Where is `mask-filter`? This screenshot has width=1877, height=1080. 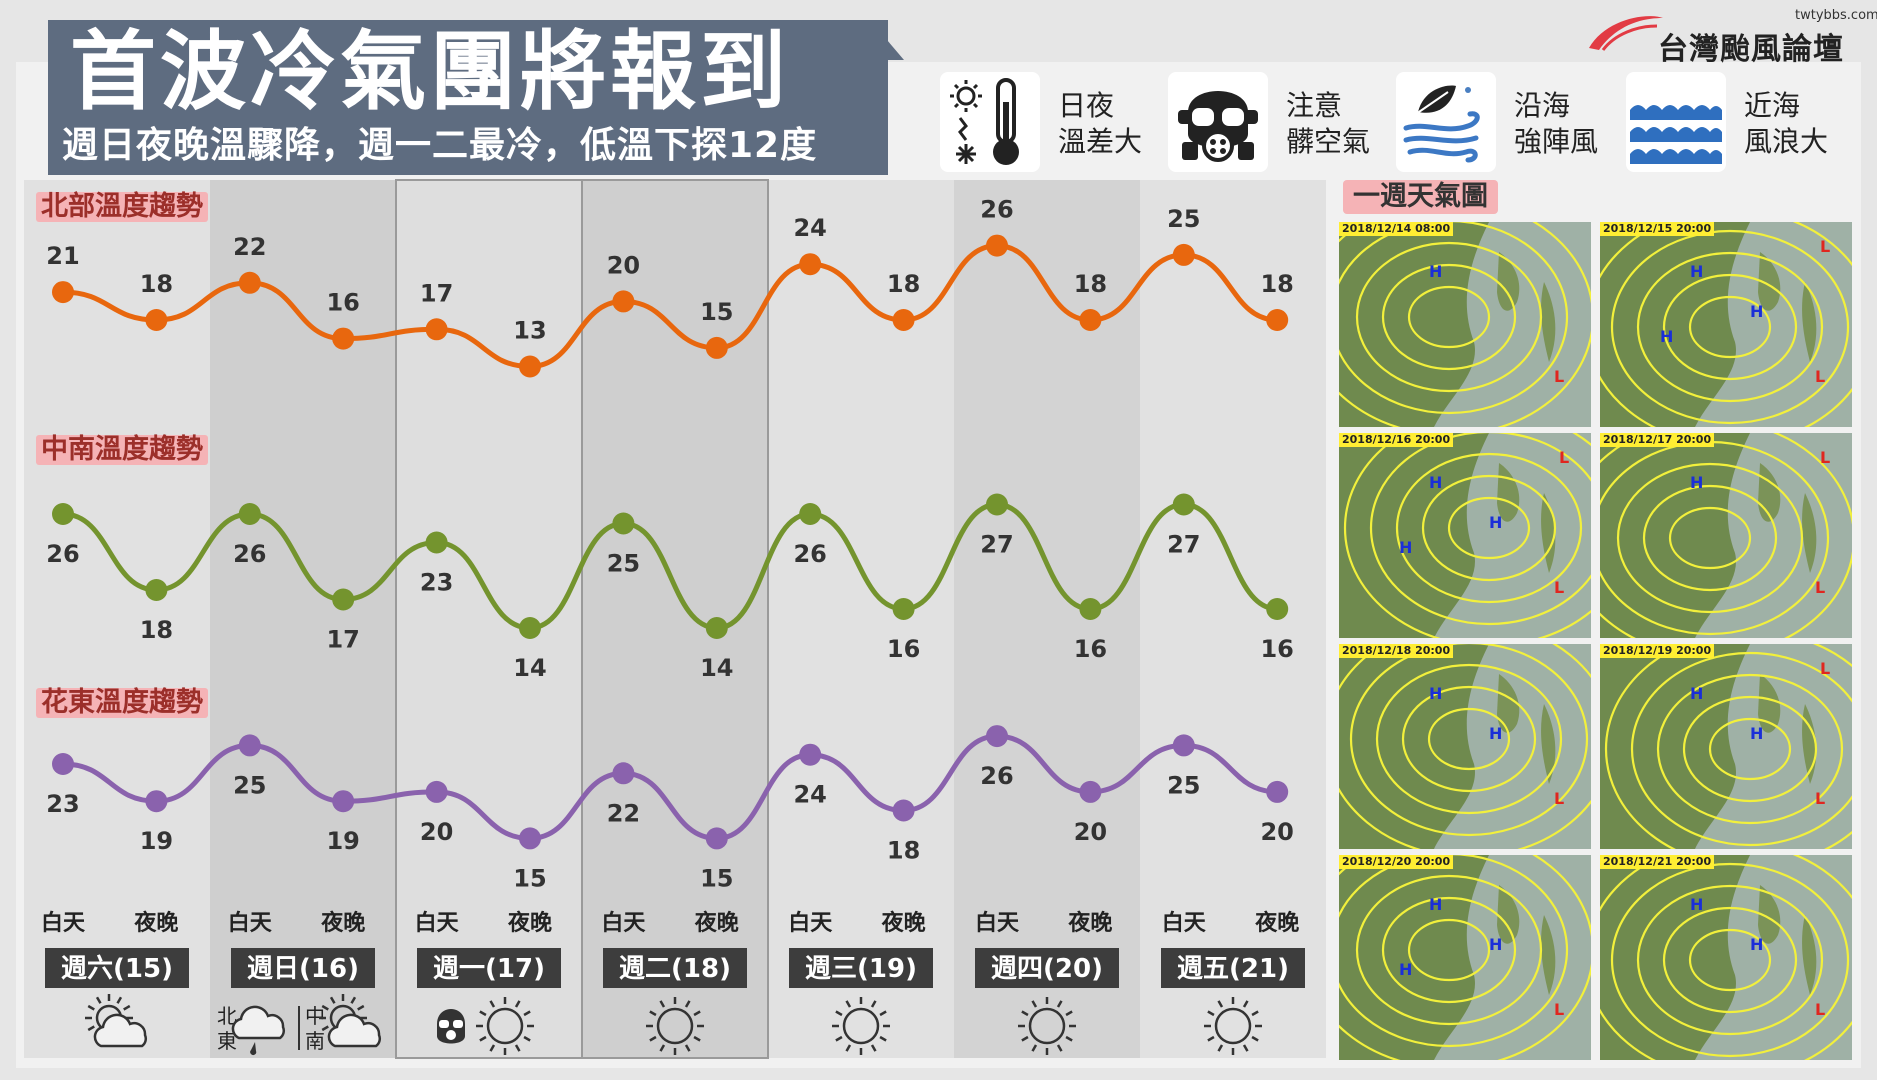
mask-filter is located at coordinates (451, 1035).